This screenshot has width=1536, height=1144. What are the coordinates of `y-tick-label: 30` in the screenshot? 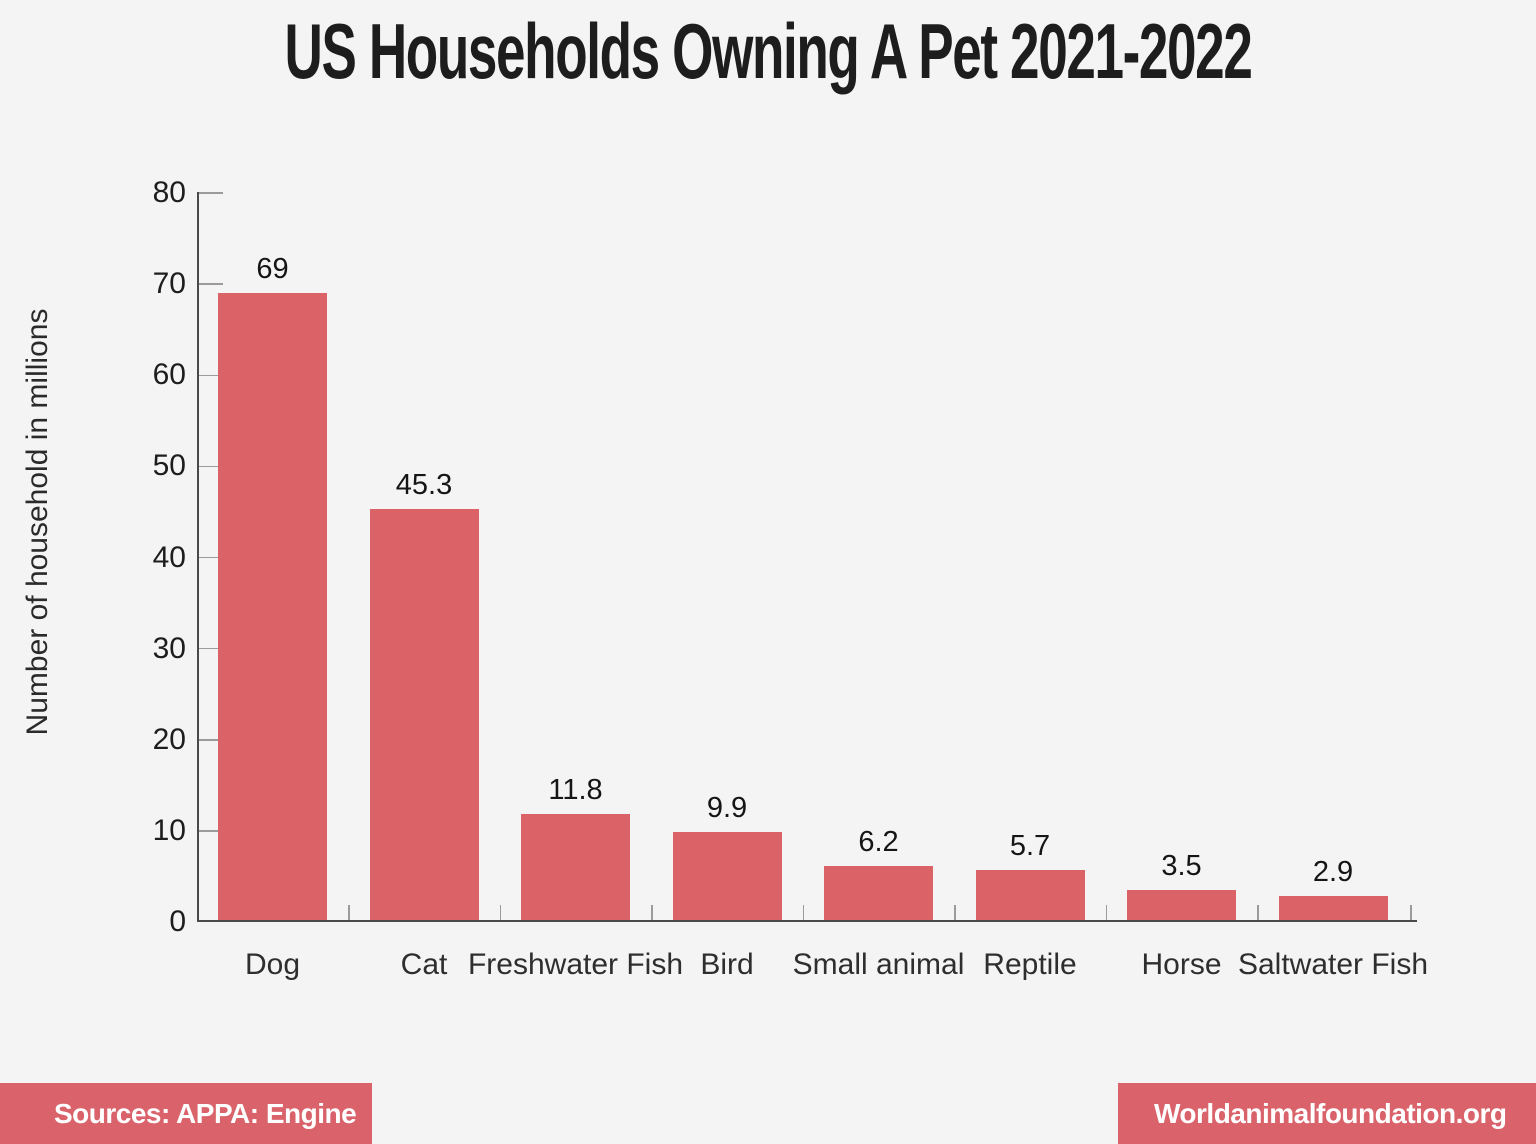 It's located at (169, 648).